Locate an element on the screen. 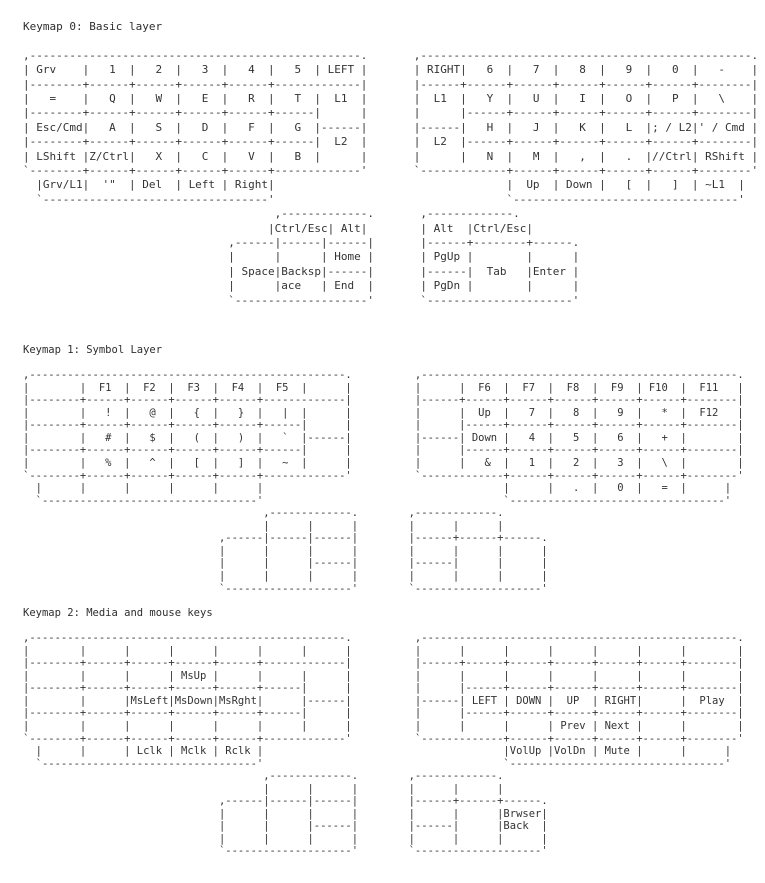 Image resolution: width=765 pixels, height=883 pixels. keymap-2-title: Keymap 2: Media and mouse keys is located at coordinates (118, 613).